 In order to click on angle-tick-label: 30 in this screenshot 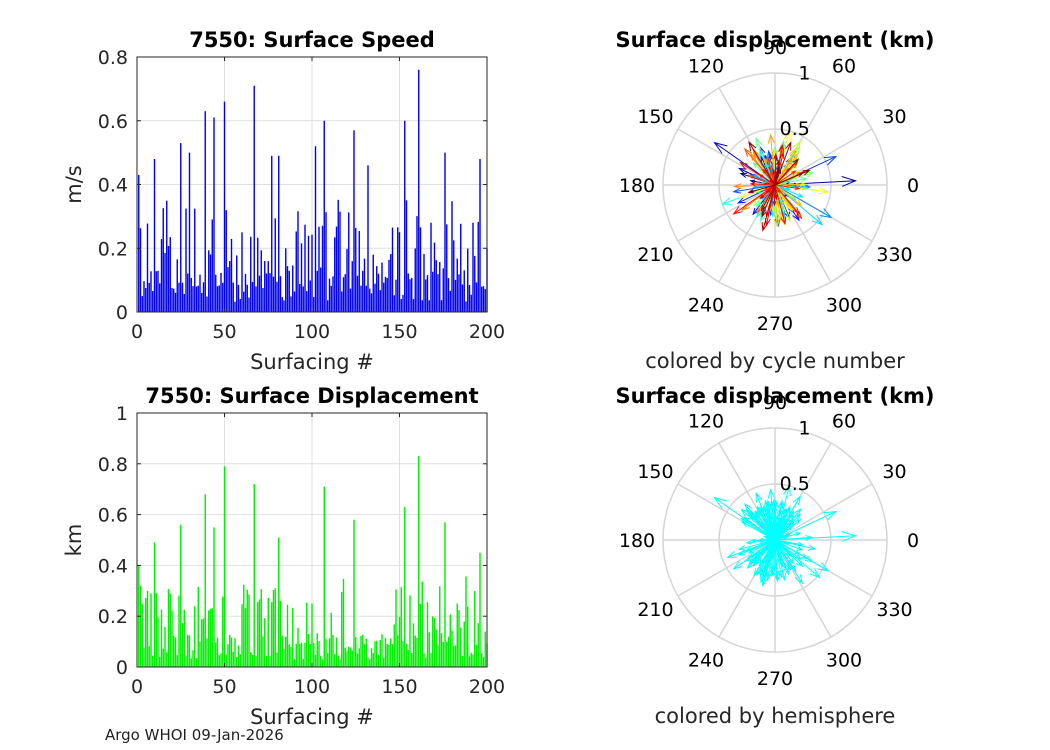, I will do `click(894, 117)`.